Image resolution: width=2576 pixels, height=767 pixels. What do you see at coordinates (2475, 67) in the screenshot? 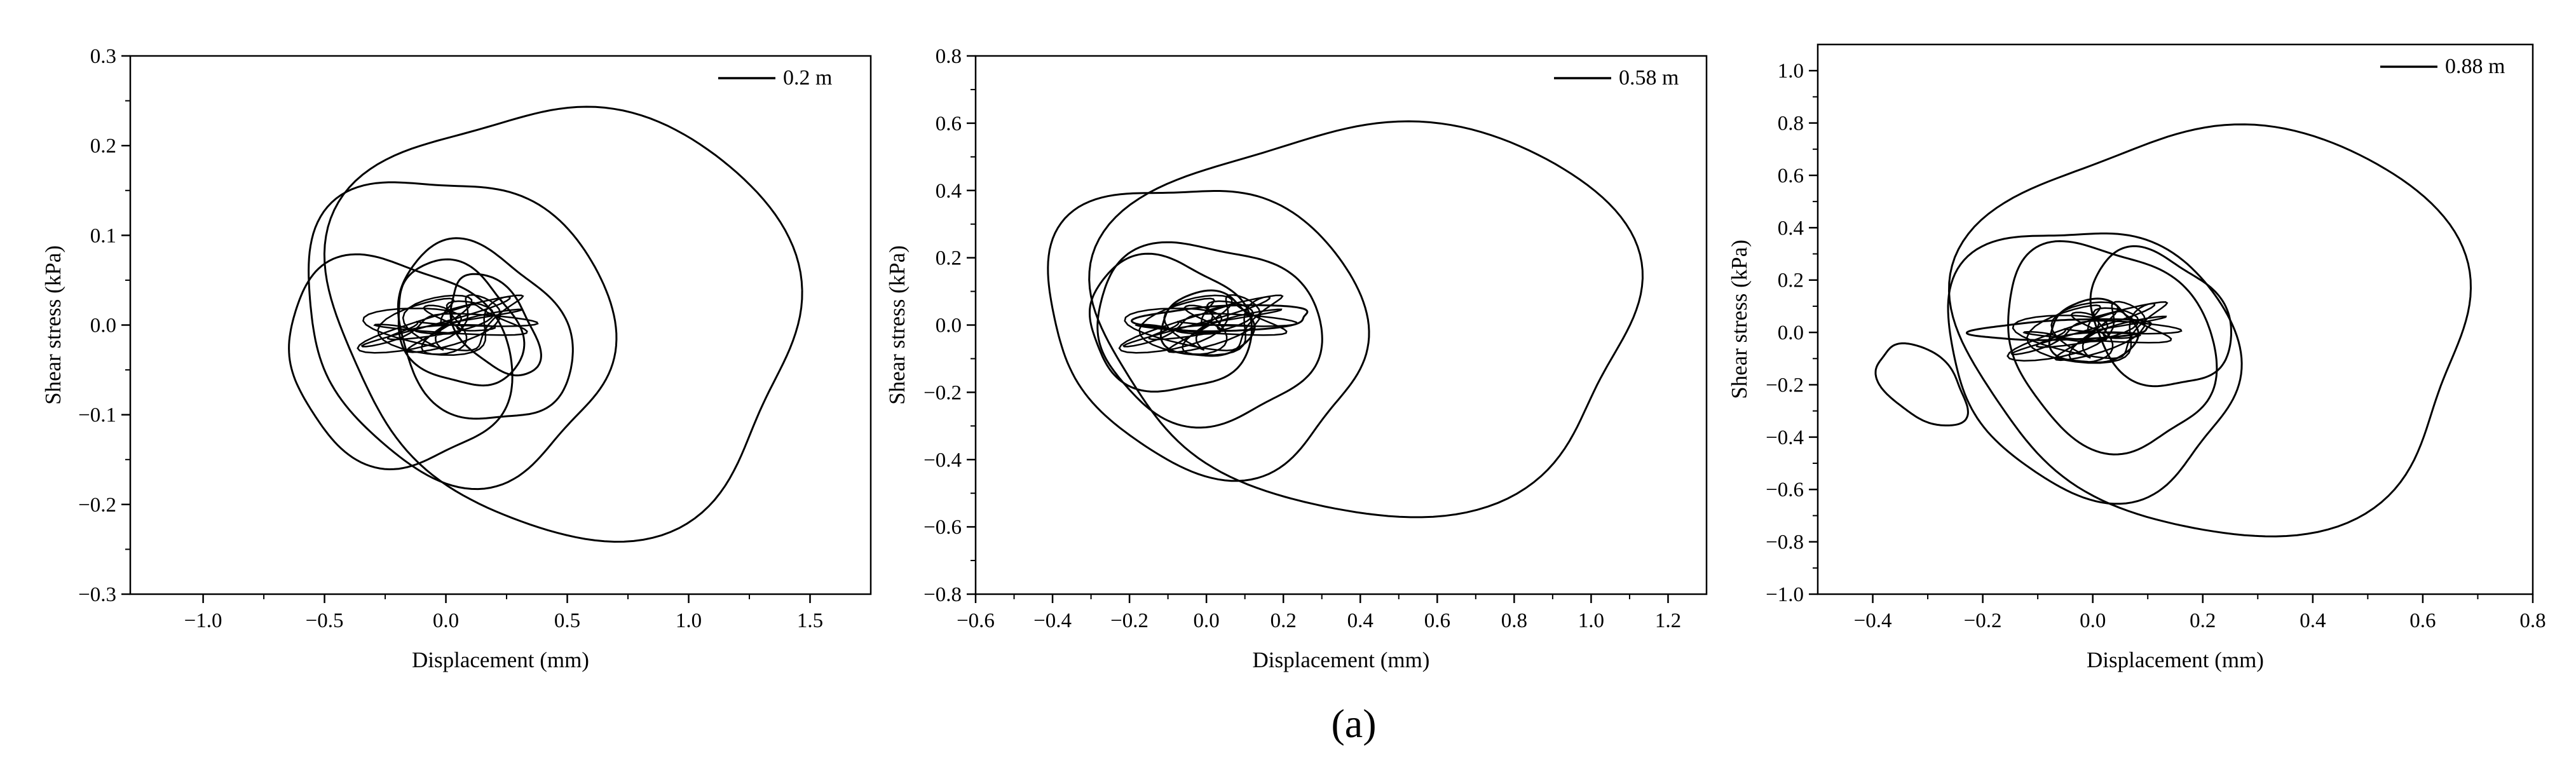
I see `legend-label: 0.88 m` at bounding box center [2475, 67].